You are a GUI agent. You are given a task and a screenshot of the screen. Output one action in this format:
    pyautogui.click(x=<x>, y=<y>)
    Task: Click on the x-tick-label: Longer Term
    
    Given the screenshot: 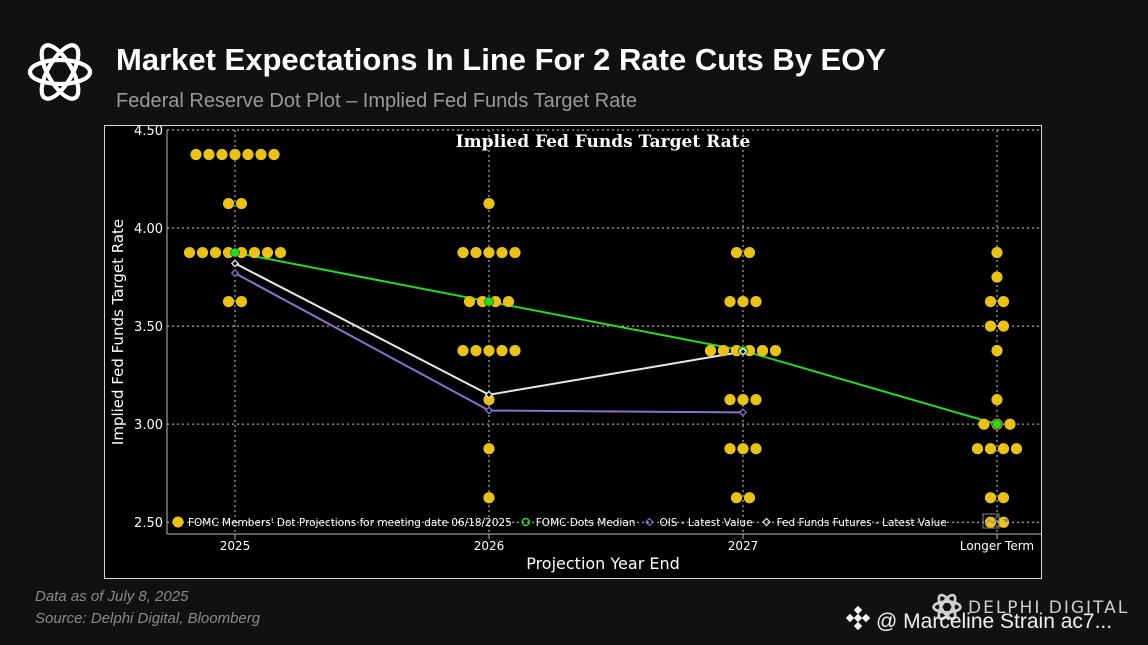 What is the action you would take?
    pyautogui.click(x=997, y=546)
    